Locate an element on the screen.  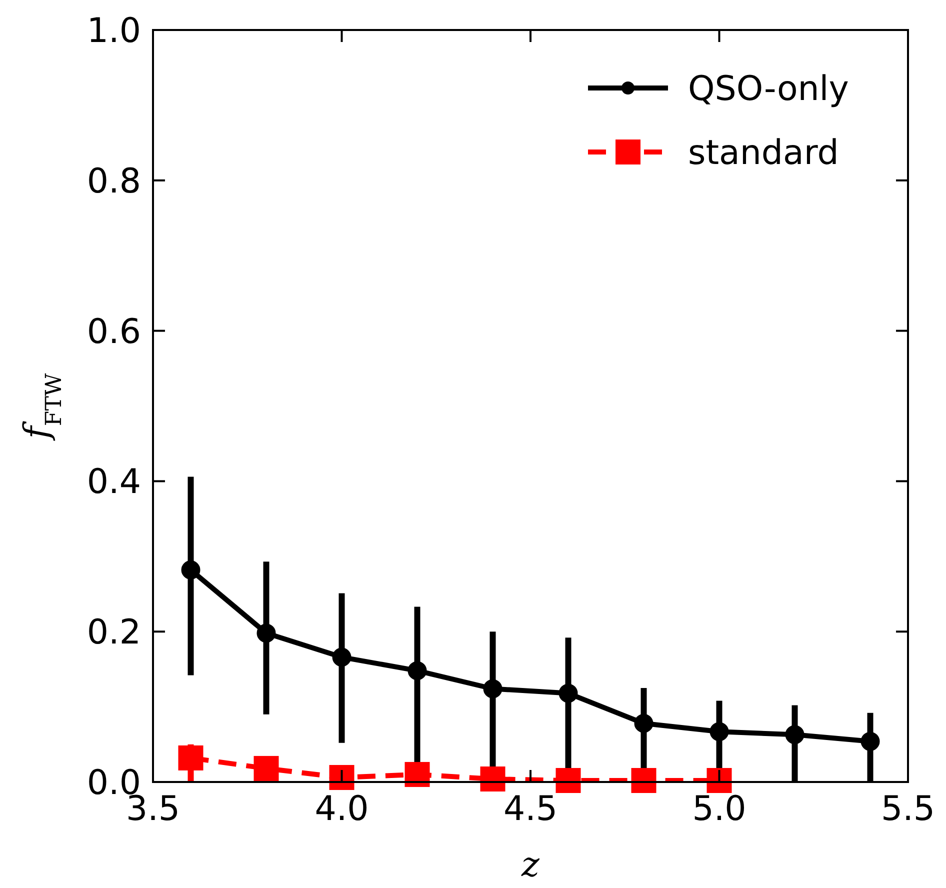
x-tick-label: 4.0 is located at coordinates (341, 809).